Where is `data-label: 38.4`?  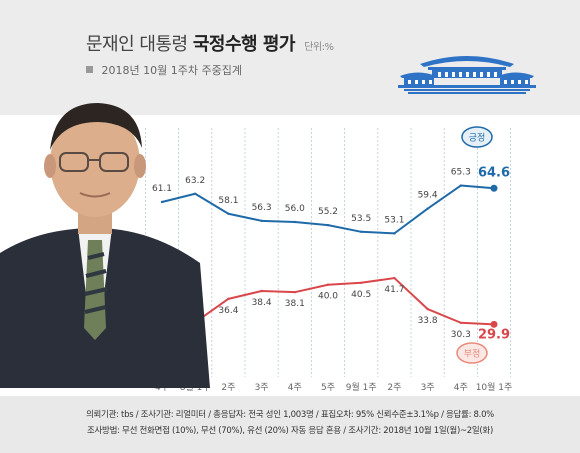
data-label: 38.4 is located at coordinates (262, 303).